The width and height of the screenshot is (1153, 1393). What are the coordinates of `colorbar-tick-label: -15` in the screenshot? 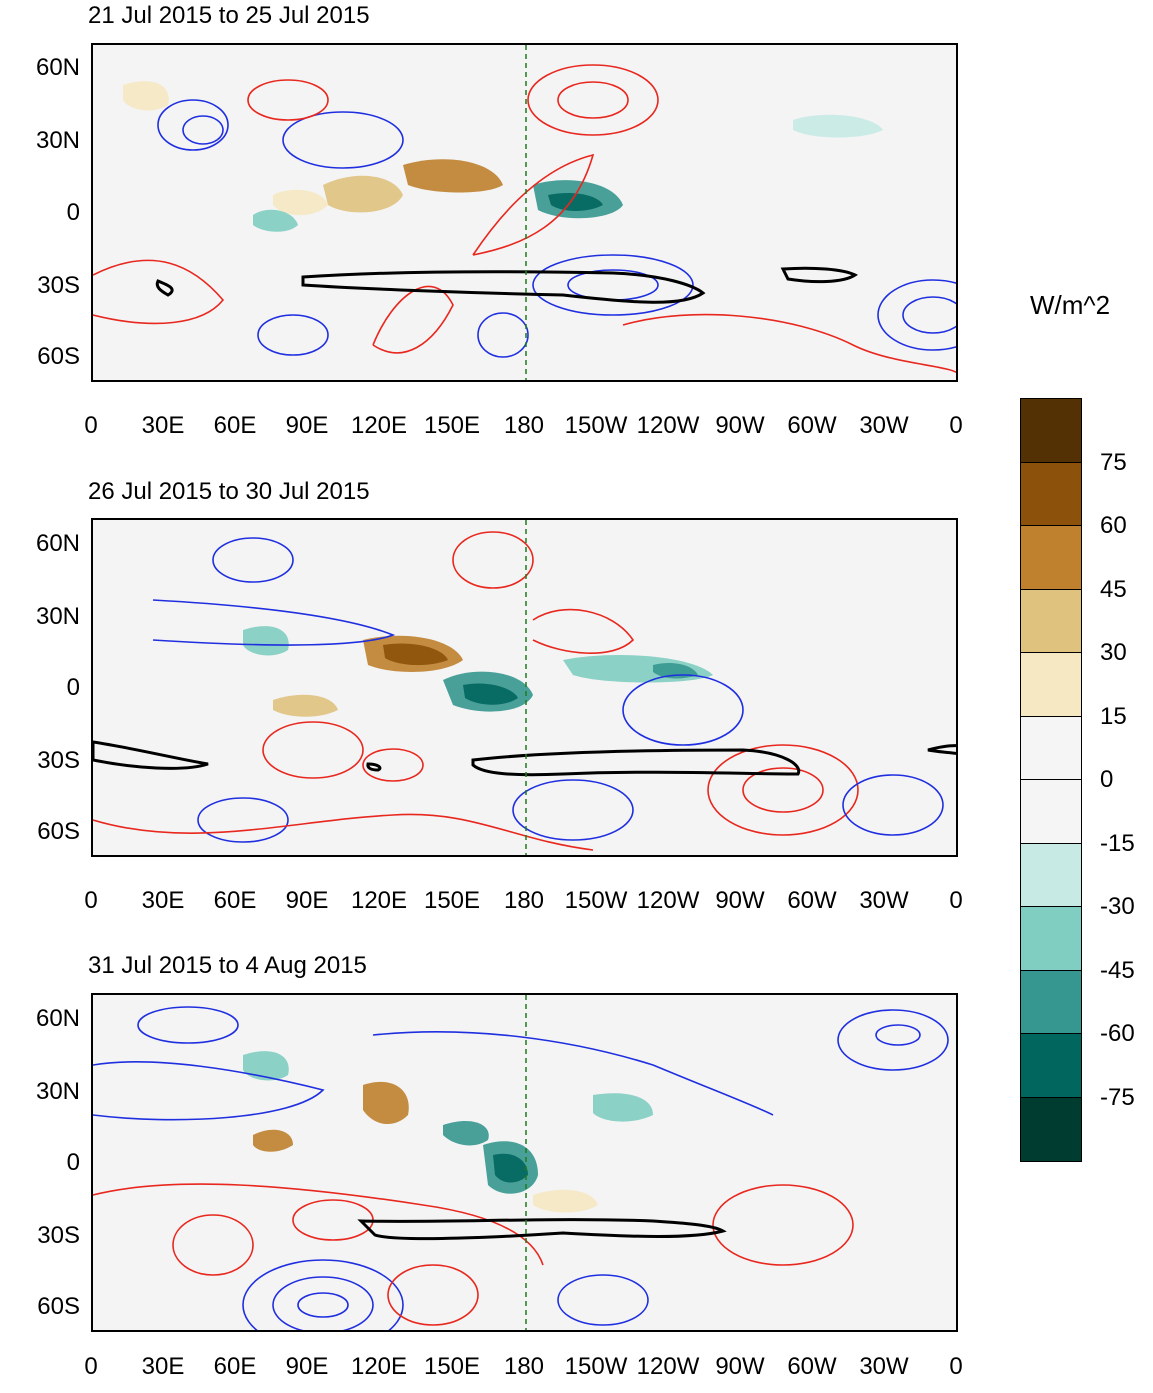 It's located at (1117, 843).